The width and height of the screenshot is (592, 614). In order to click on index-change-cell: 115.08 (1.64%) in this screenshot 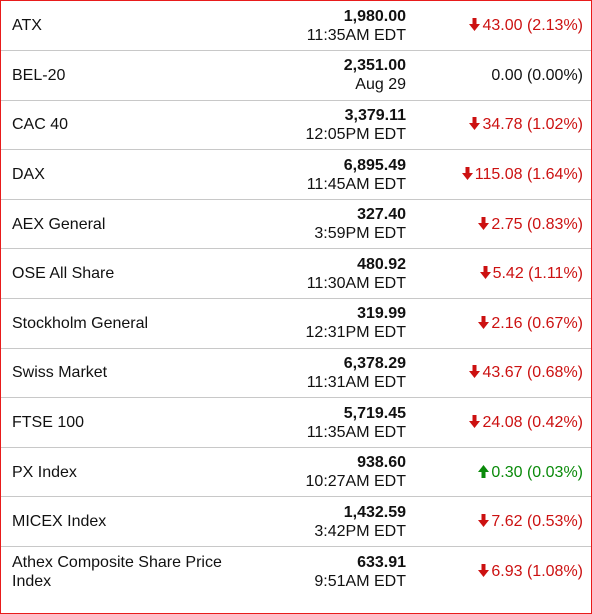, I will do `click(498, 174)`.